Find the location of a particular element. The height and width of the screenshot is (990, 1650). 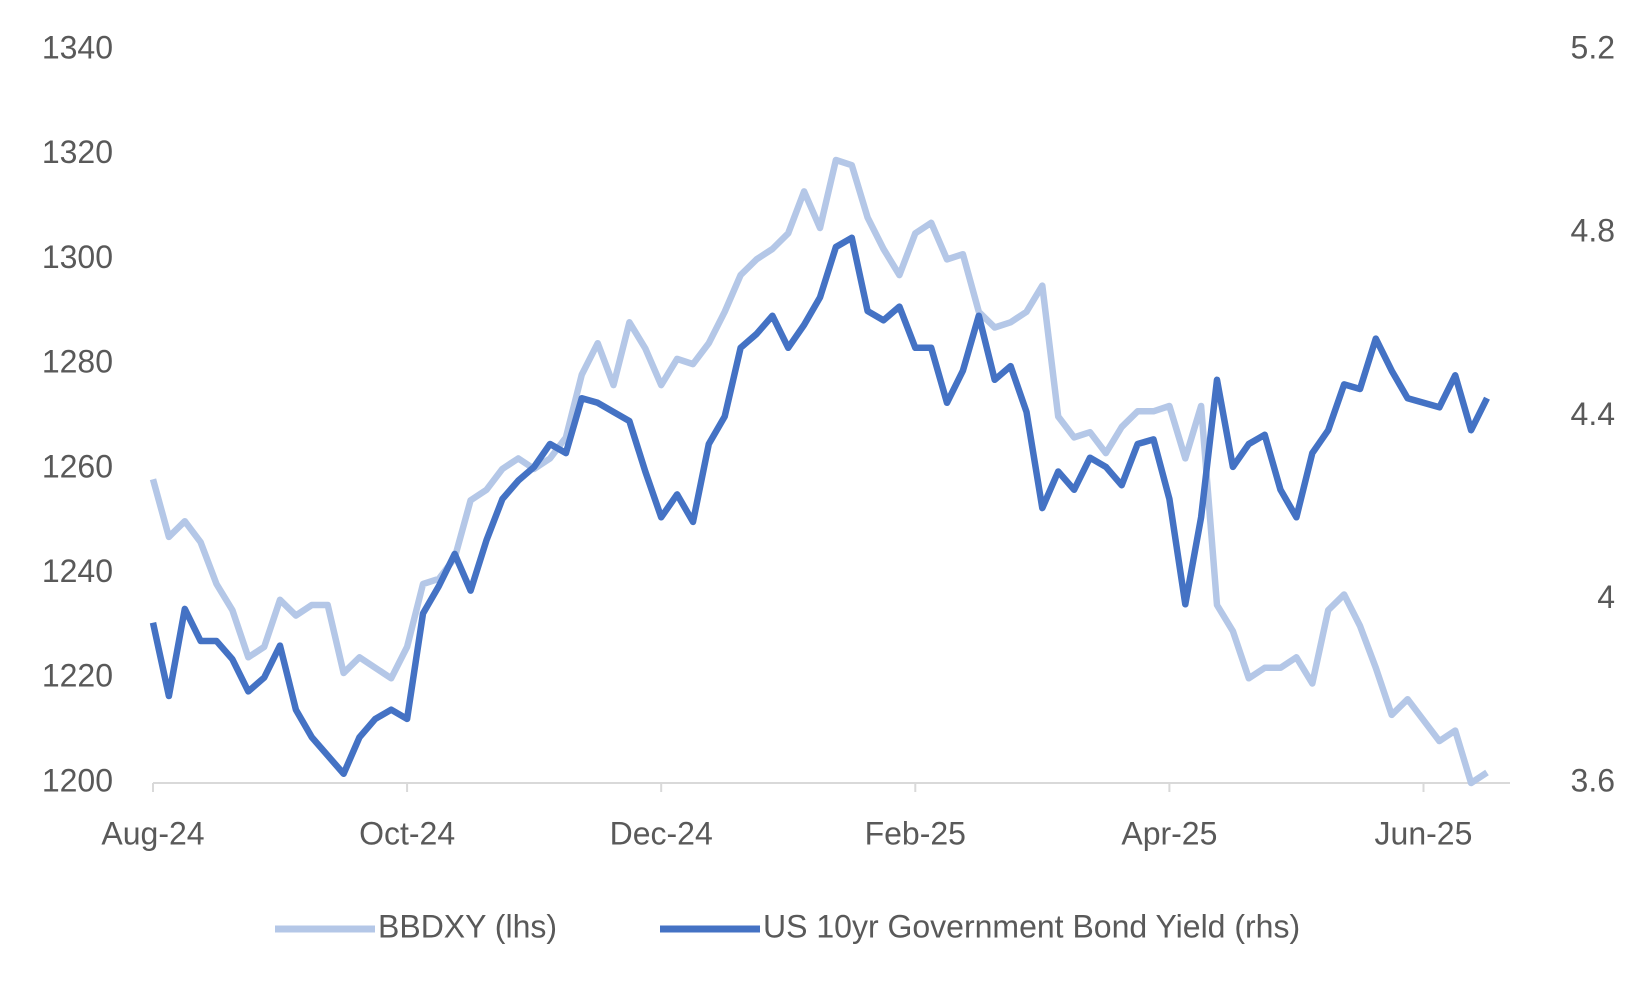

x-tick-label: Jun-25 is located at coordinates (1424, 833).